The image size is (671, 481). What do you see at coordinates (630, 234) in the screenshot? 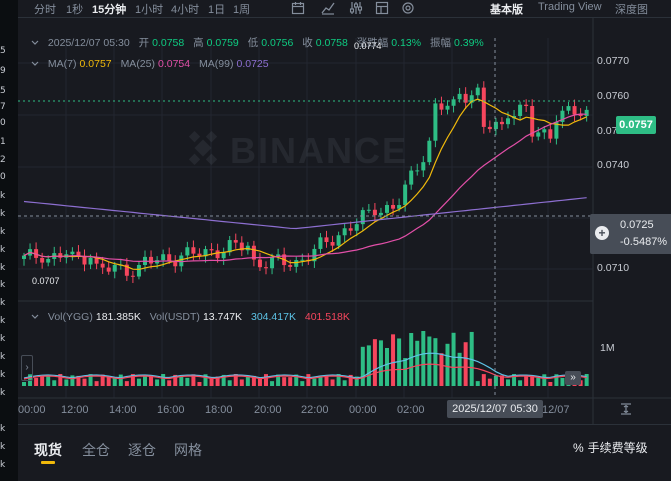
I see `crosshair-price-box: + 0.0725 -0.5487%` at bounding box center [630, 234].